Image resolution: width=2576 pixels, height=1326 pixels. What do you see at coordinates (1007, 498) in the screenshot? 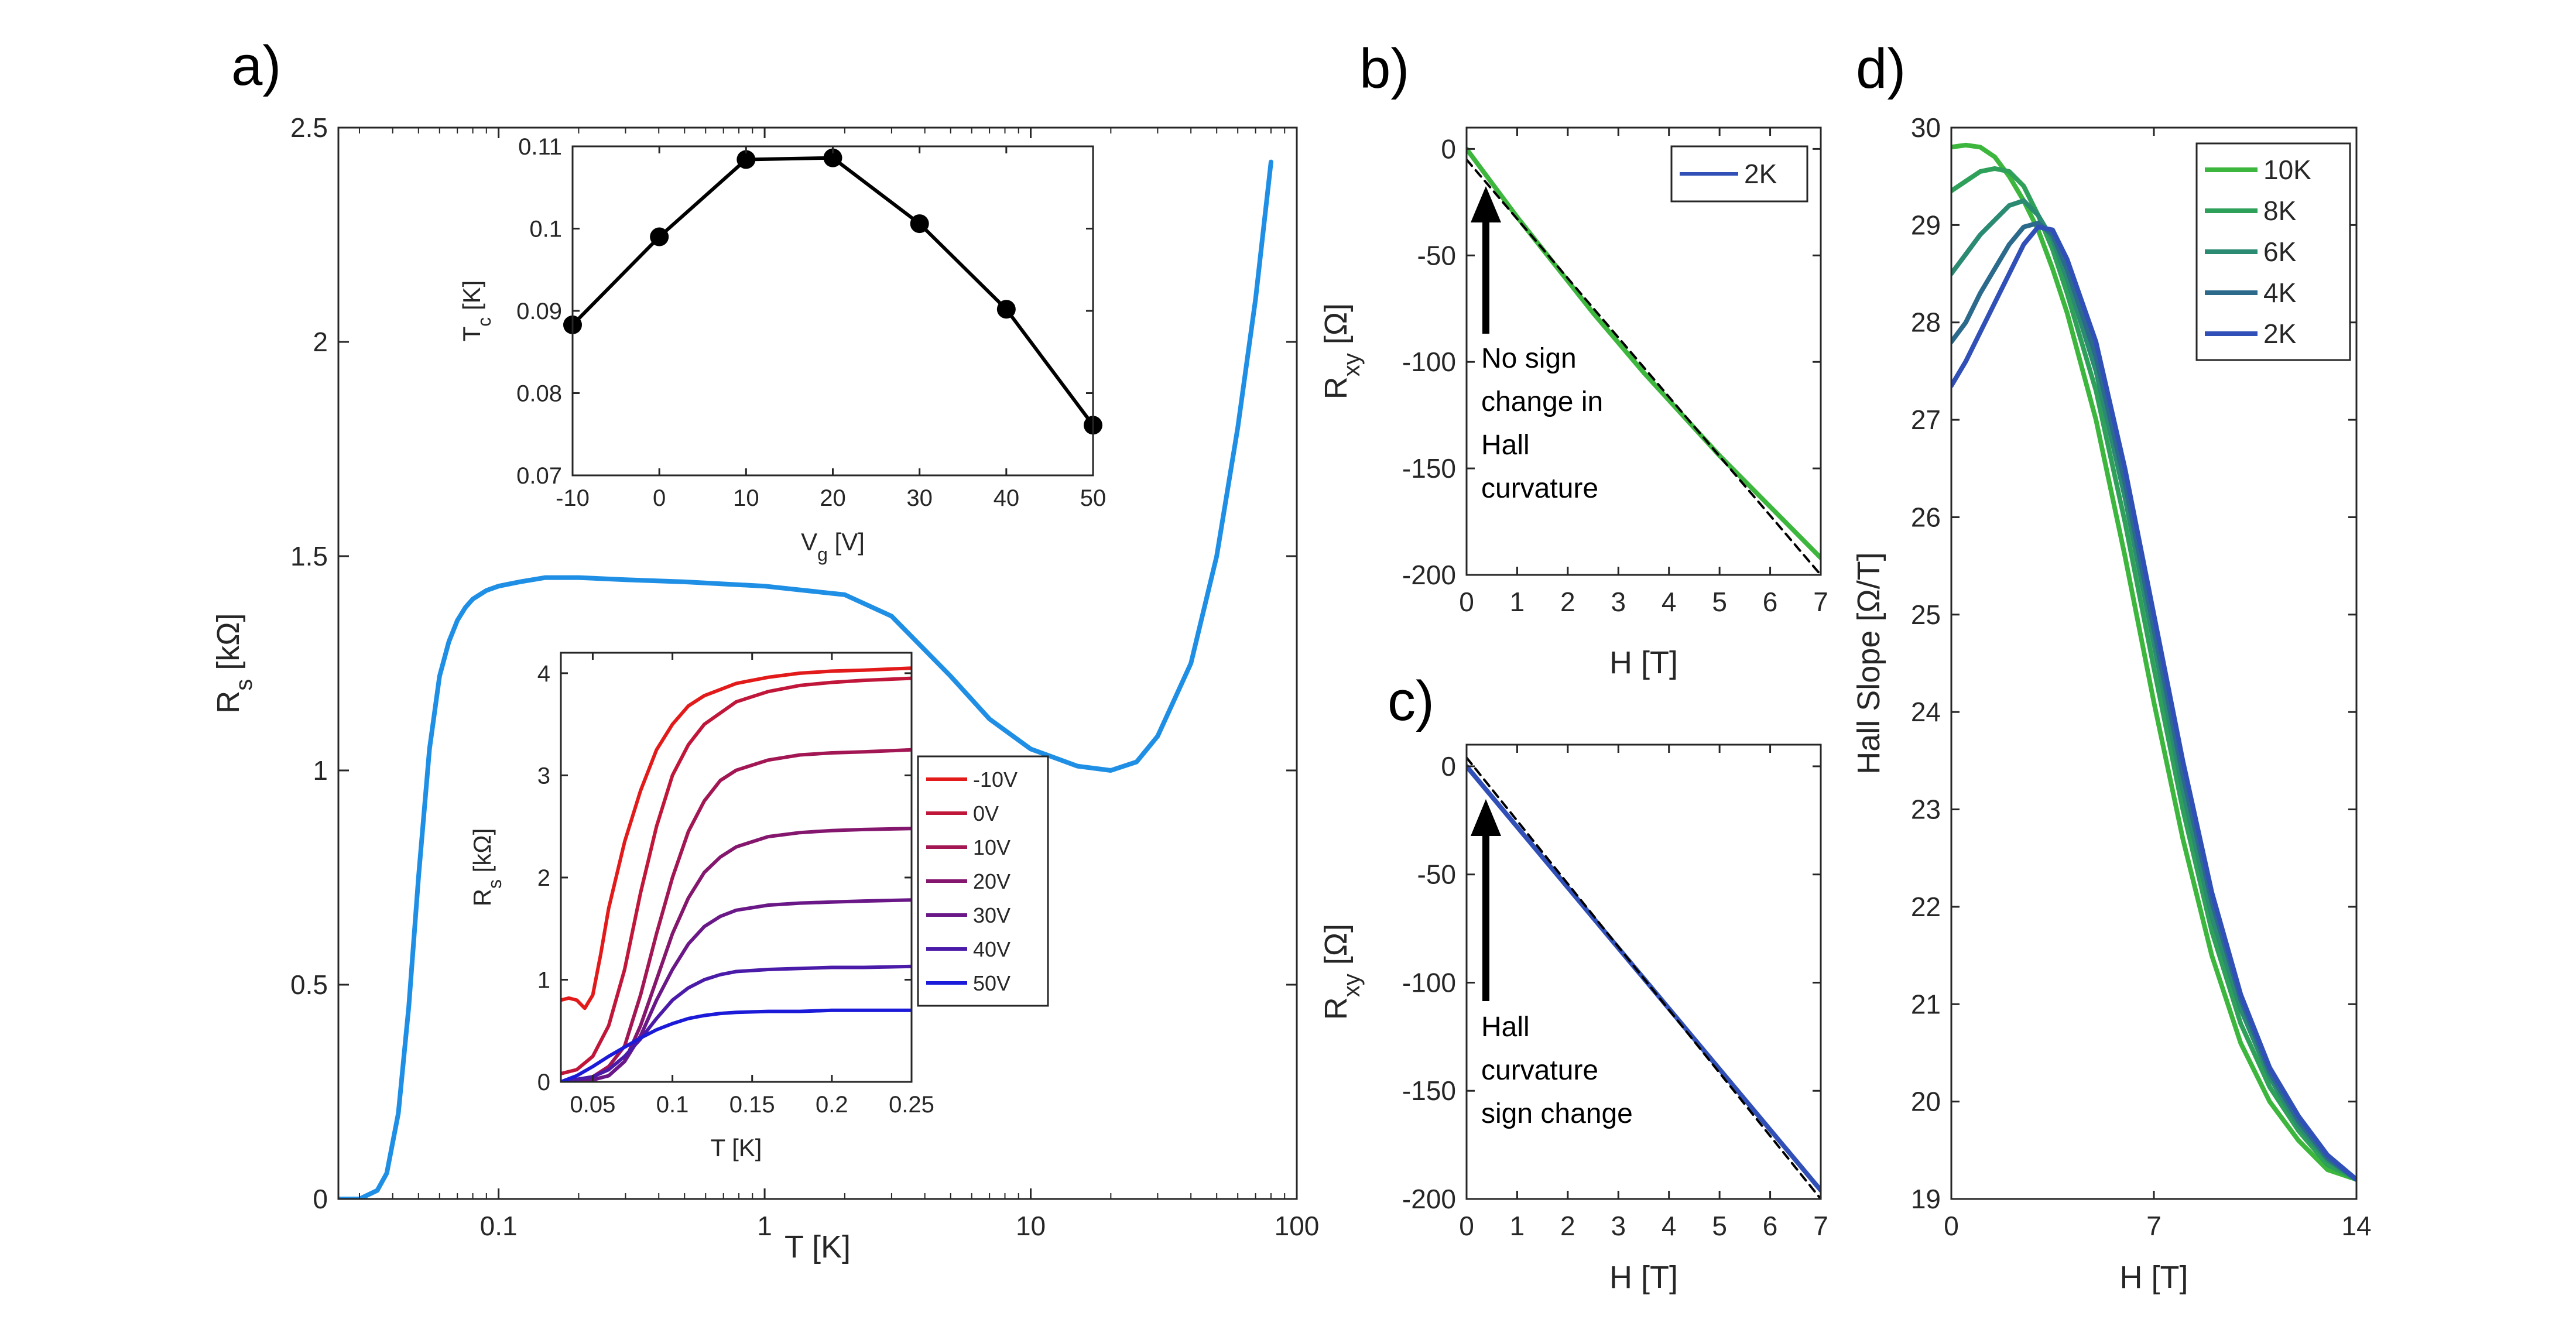
I see `a_inset_top-xtick-label-5: 40` at bounding box center [1007, 498].